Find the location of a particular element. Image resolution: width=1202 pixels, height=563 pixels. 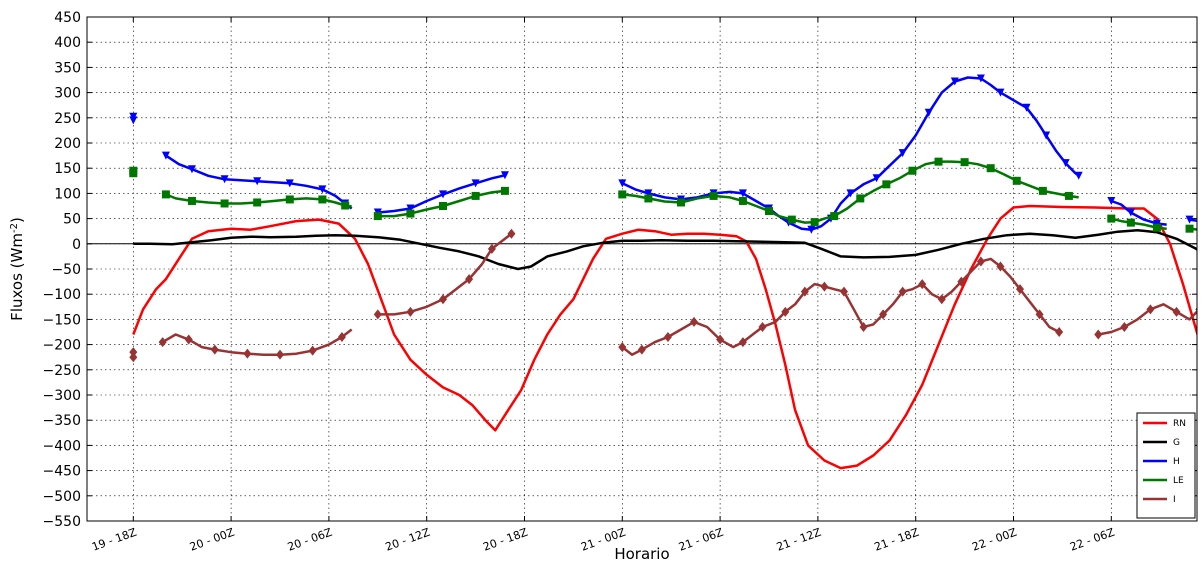

y-tick-label: −550 is located at coordinates (62, 522).